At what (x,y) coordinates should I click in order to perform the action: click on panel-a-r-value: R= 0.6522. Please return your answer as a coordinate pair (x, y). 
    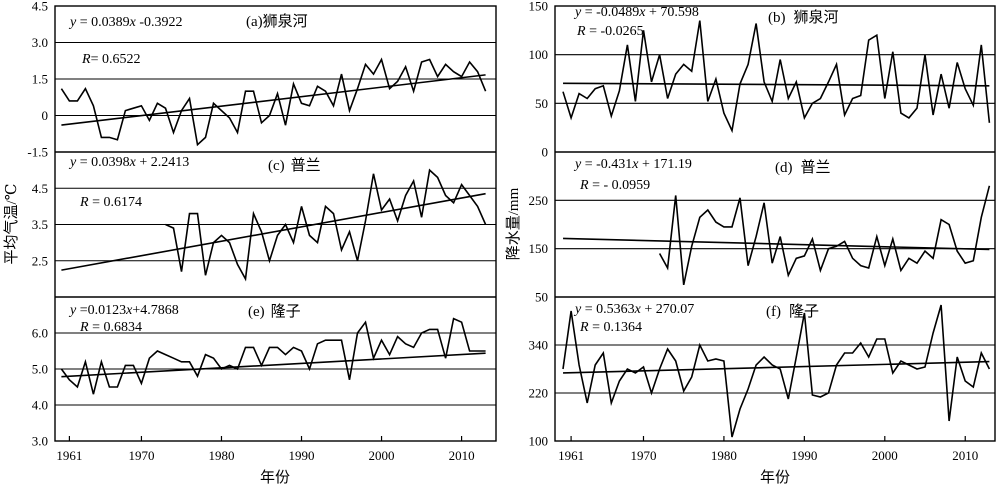
    Looking at the image, I should click on (110, 59).